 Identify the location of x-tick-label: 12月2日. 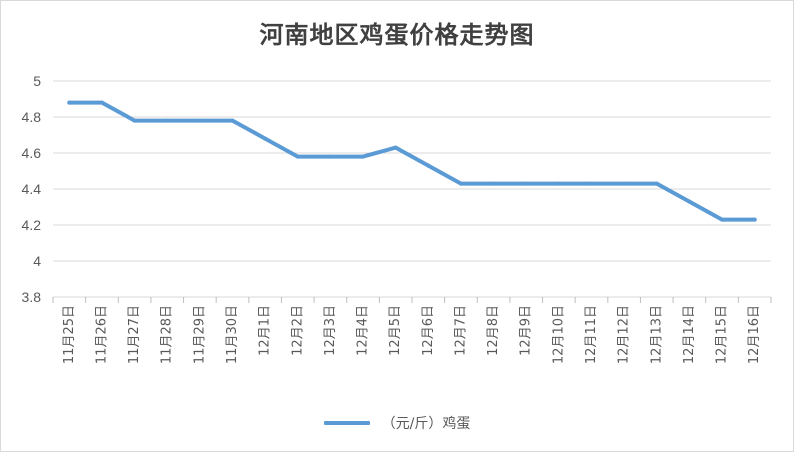
(297, 330).